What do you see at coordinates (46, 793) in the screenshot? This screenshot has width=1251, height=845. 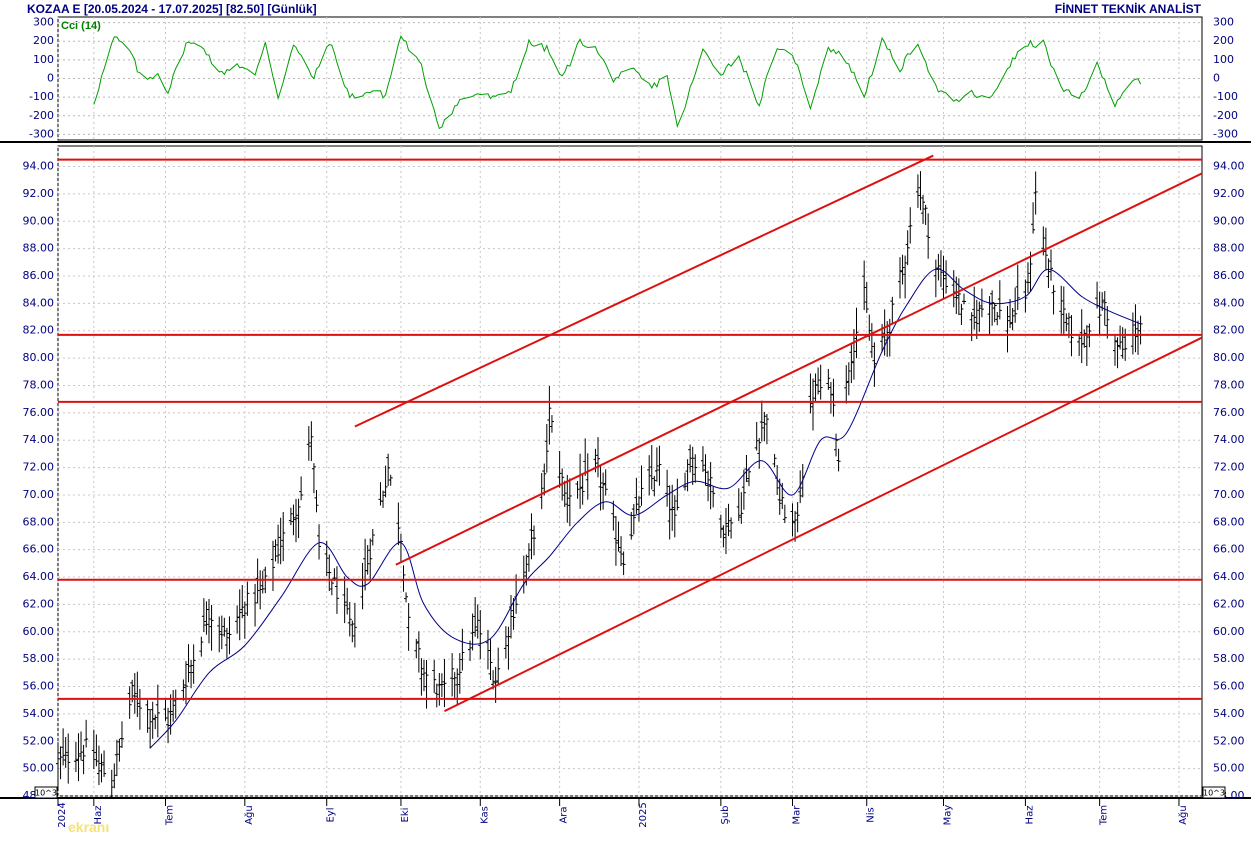 I see `price-unit-box-left-text: 10^3` at bounding box center [46, 793].